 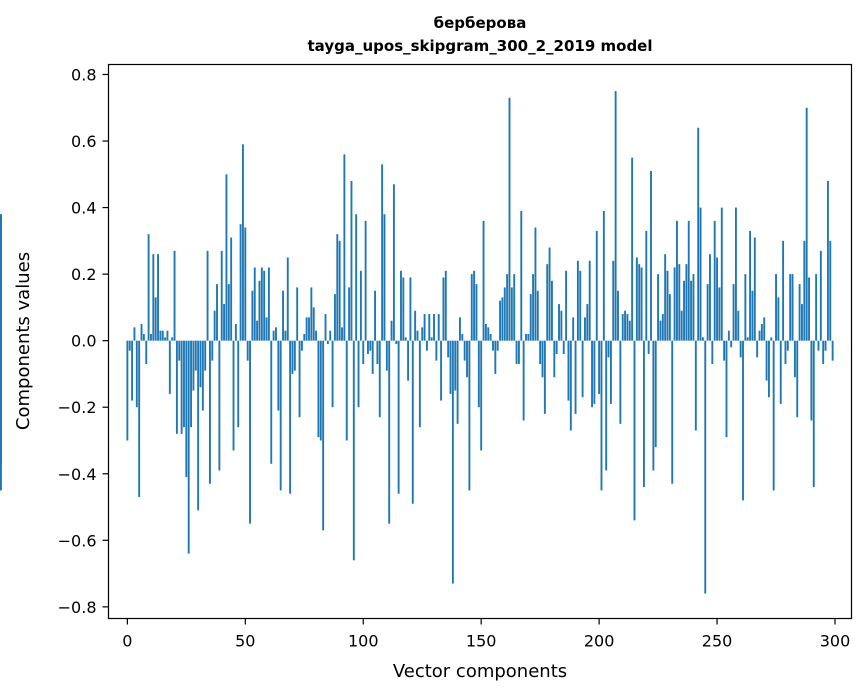 What do you see at coordinates (480, 671) in the screenshot?
I see `x-axis-label: Vector components` at bounding box center [480, 671].